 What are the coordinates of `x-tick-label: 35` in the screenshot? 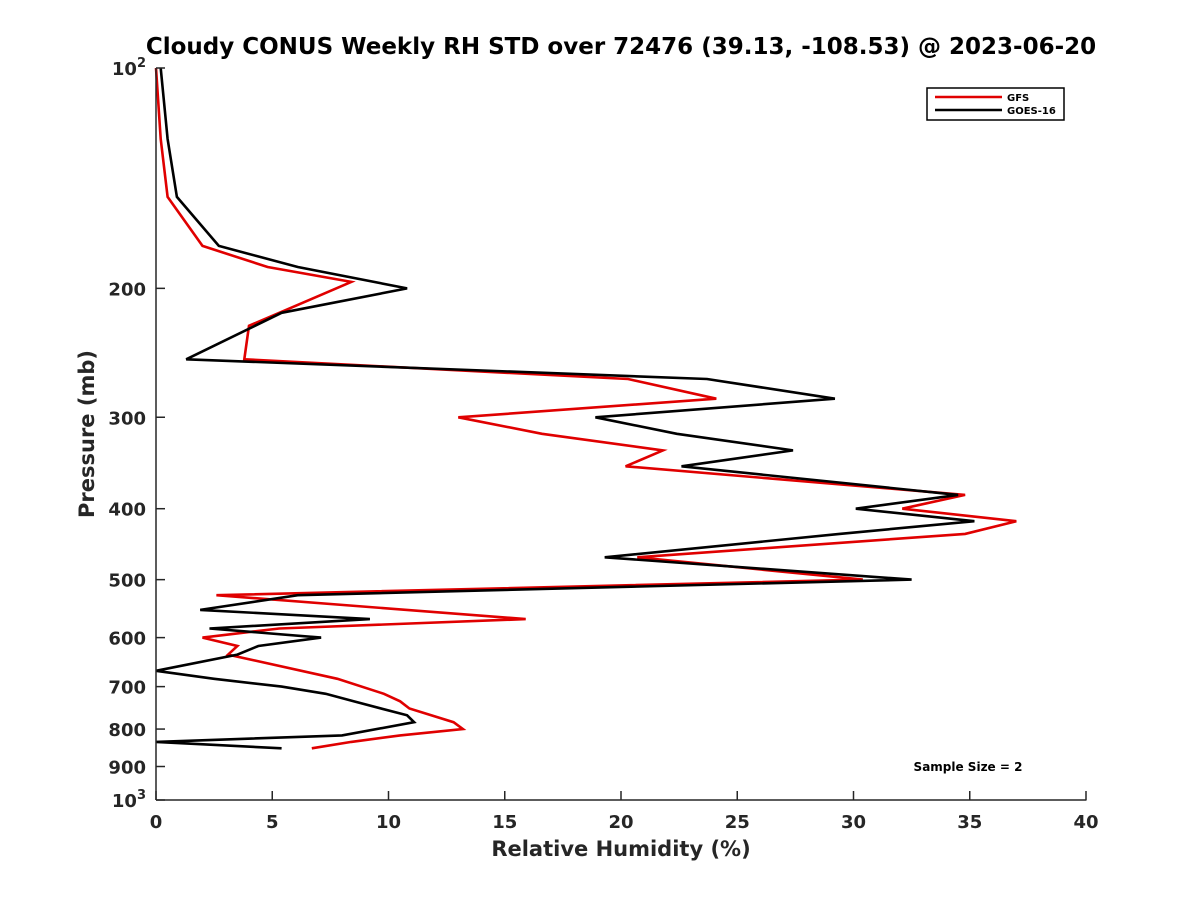 It's located at (969, 822).